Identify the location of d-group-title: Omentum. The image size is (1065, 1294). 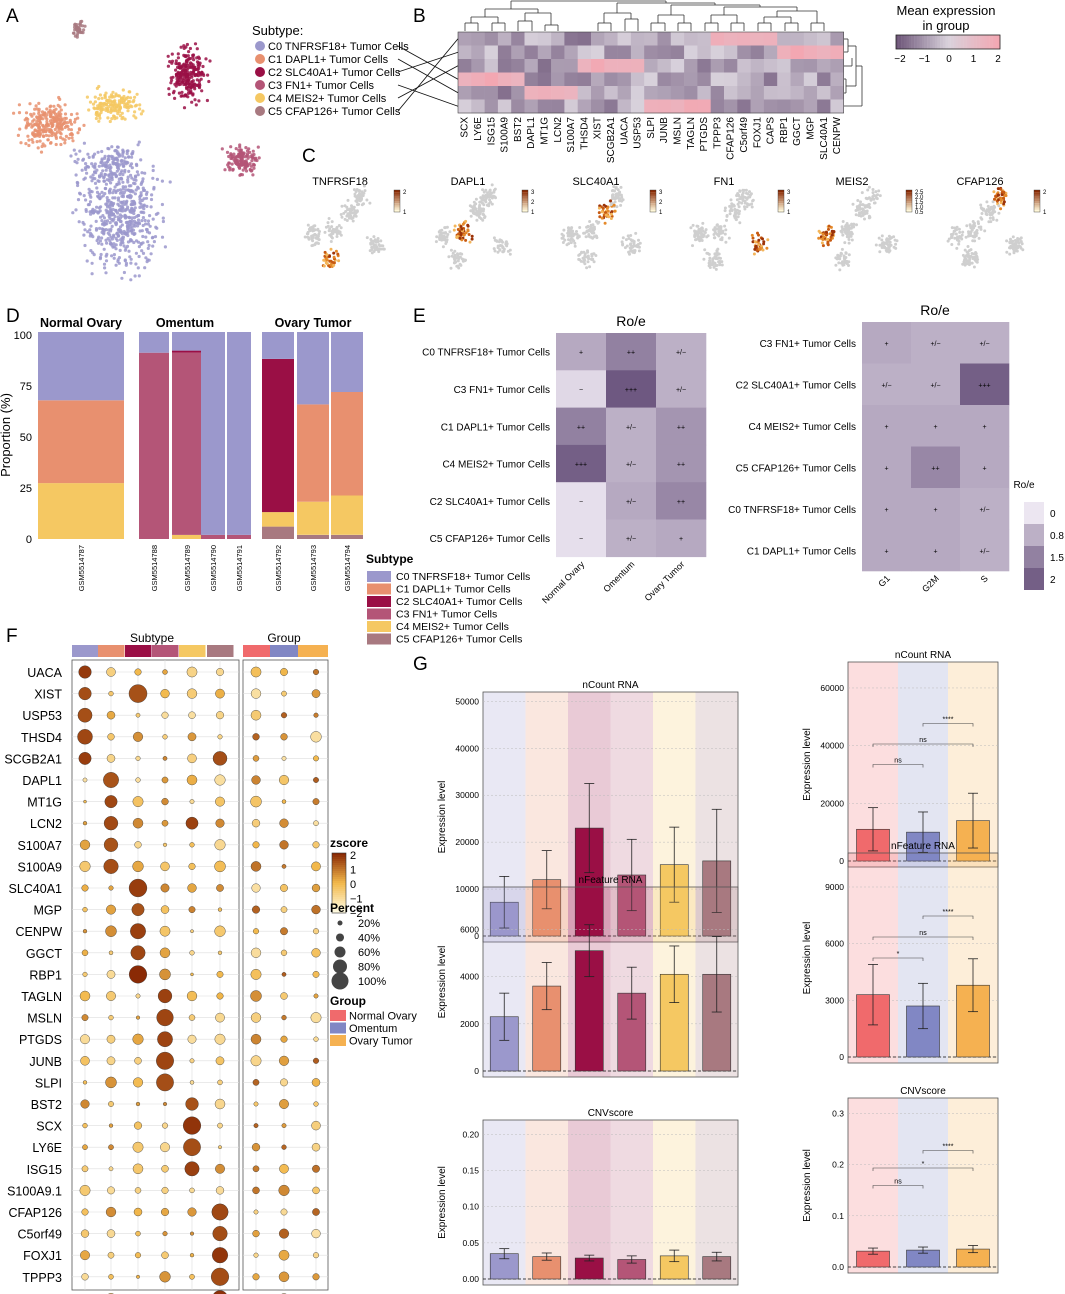
(185, 323).